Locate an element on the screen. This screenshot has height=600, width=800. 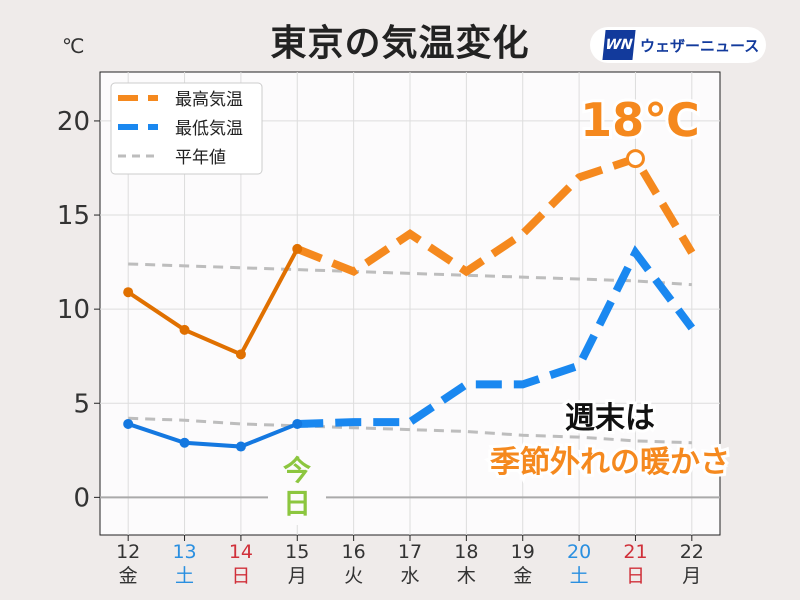
x-tick-label: 18 is located at coordinates (466, 552).